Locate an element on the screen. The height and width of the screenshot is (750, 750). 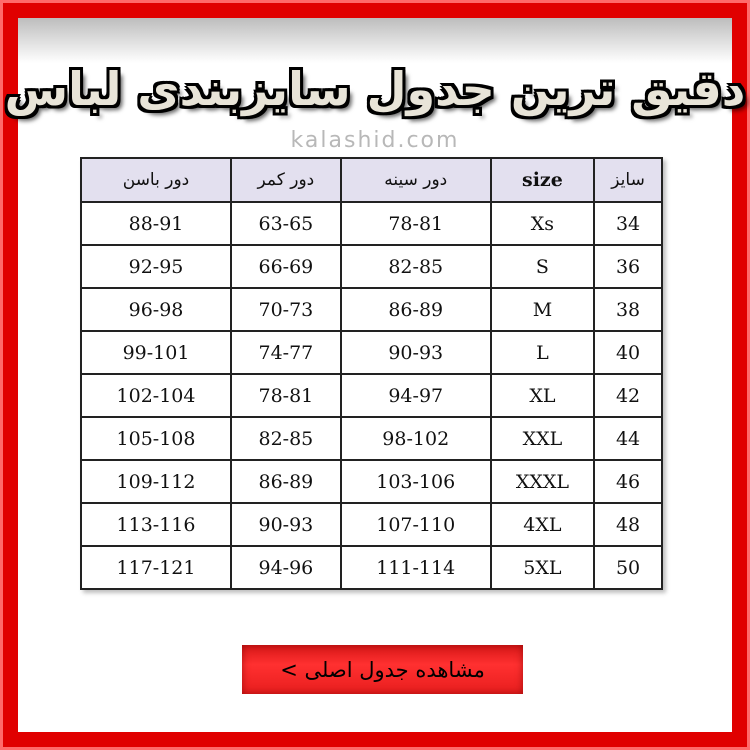
table-cell: 103-106 is located at coordinates (415, 481).